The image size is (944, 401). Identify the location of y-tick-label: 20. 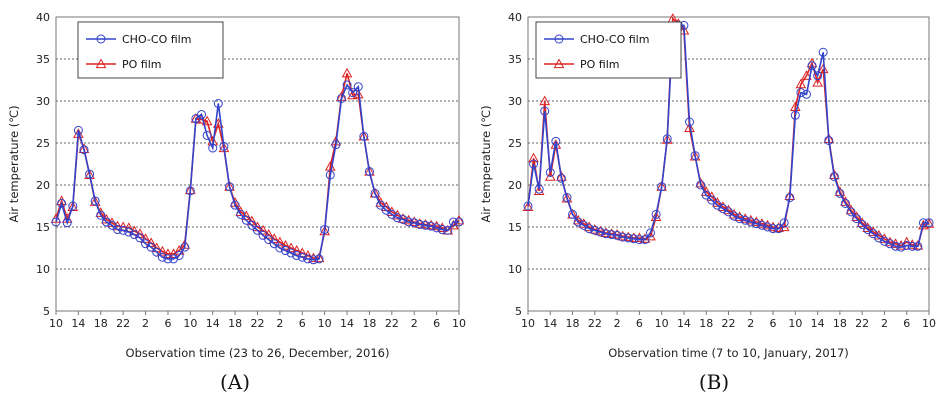
(43, 185).